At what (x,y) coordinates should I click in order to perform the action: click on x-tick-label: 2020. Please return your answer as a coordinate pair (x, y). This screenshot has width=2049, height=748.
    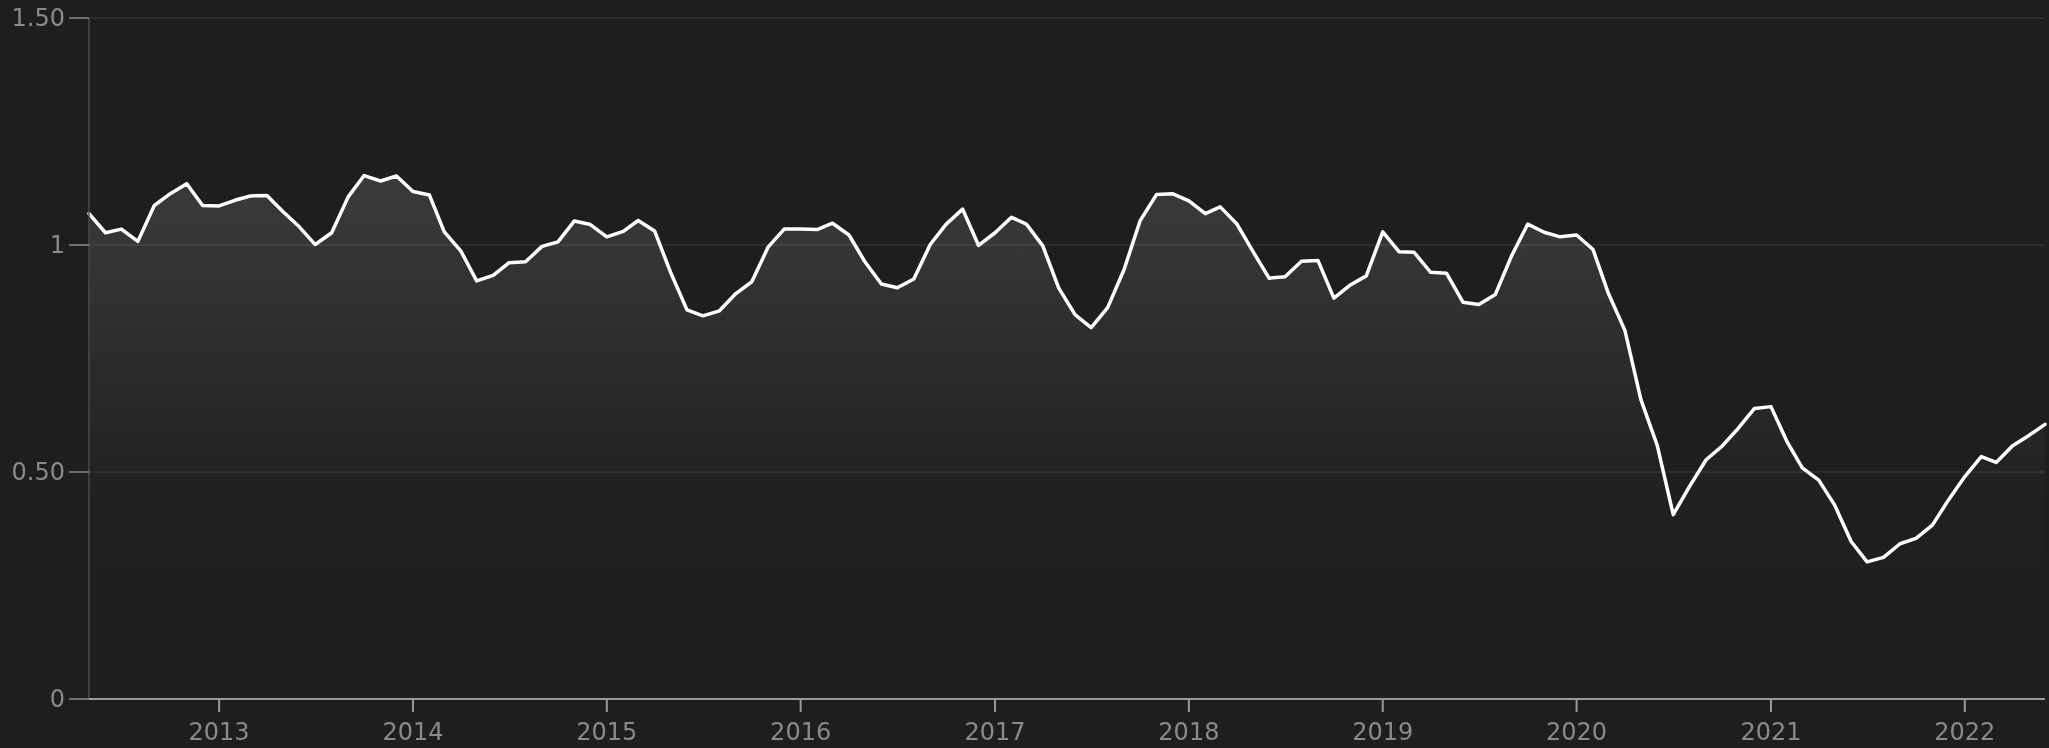
    Looking at the image, I should click on (1577, 732).